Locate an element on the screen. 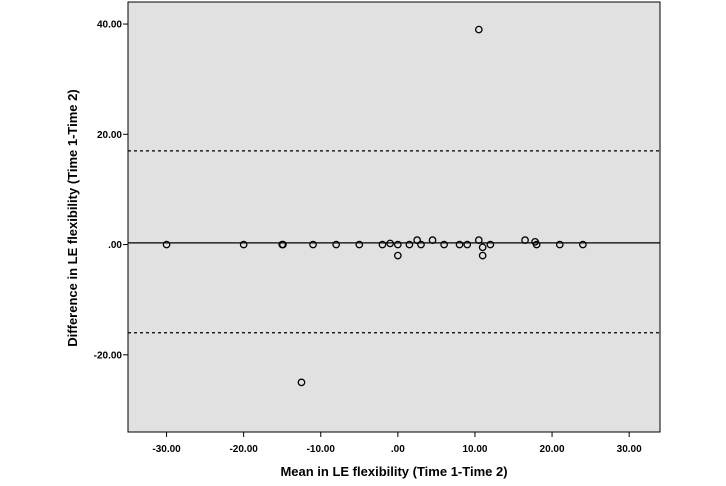 This screenshot has height=486, width=726. y-tick-label: -20.00 is located at coordinates (108, 355).